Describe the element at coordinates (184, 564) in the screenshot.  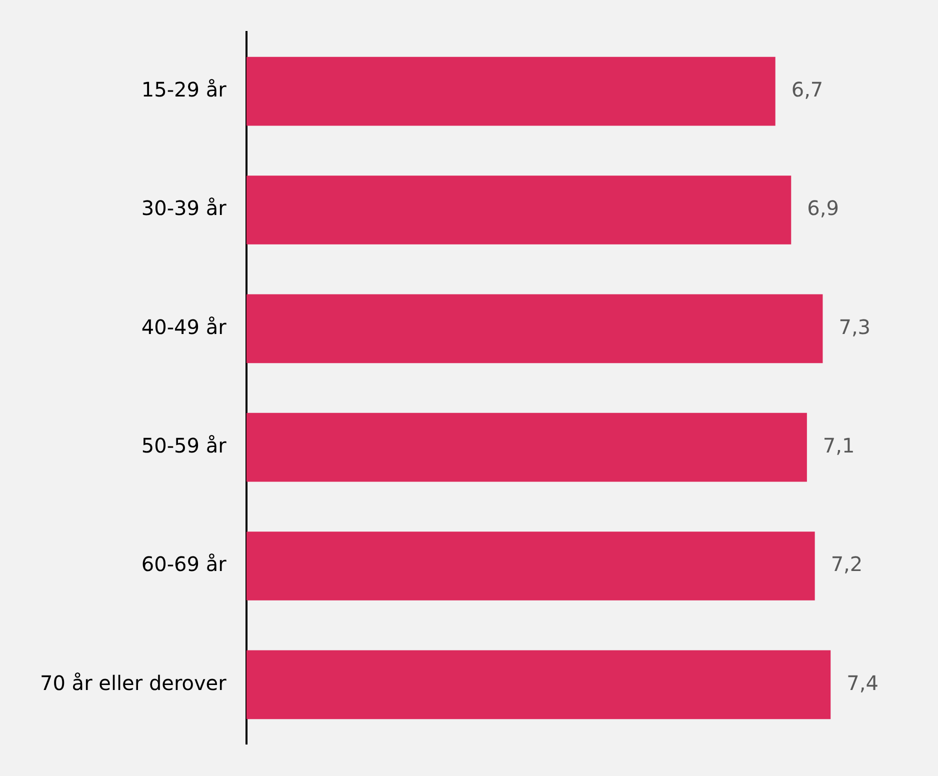
I see `y-tick-label: 60-69 år` at that location.